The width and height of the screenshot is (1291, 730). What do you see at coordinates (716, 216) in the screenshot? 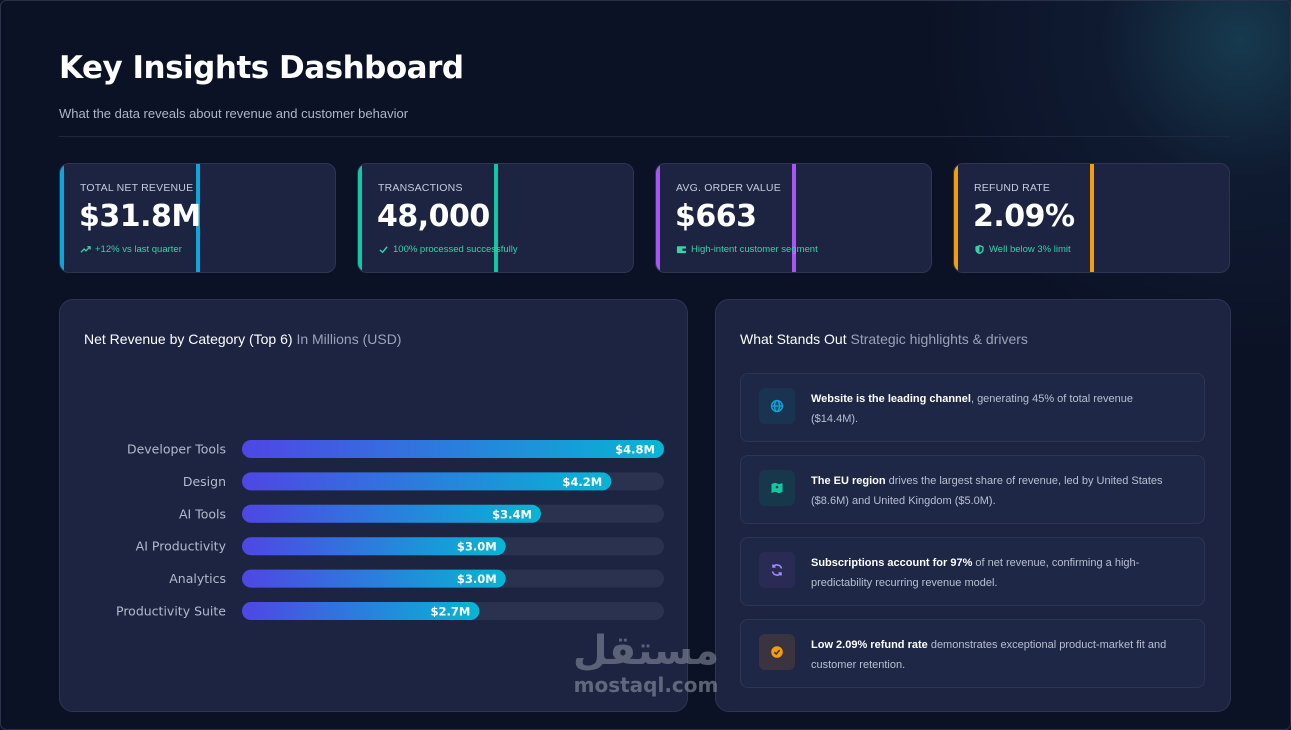
I see `kpi-value: $663` at bounding box center [716, 216].